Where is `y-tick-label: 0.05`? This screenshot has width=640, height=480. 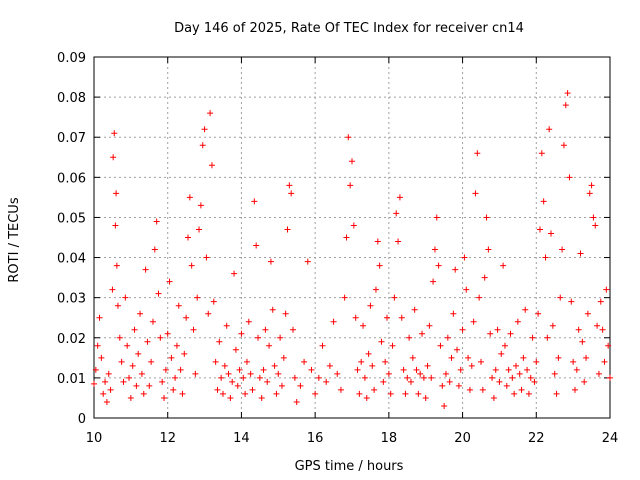 y-tick-label: 0.05 is located at coordinates (71, 218).